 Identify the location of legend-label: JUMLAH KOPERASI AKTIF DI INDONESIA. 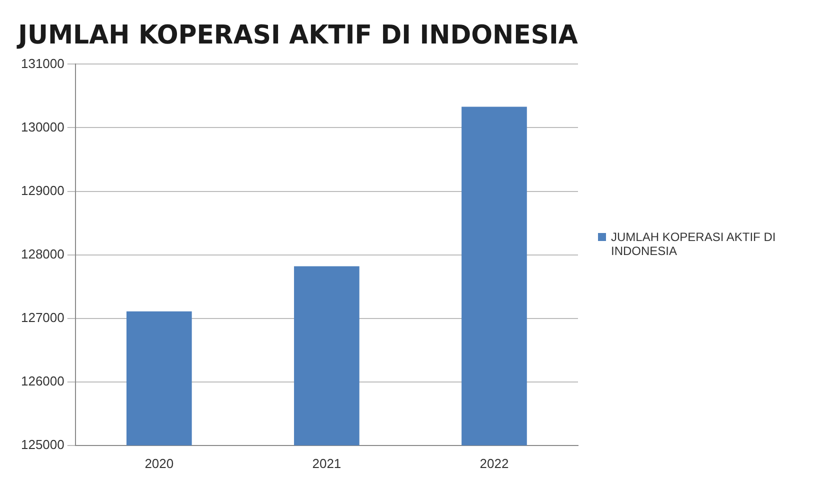
(694, 244).